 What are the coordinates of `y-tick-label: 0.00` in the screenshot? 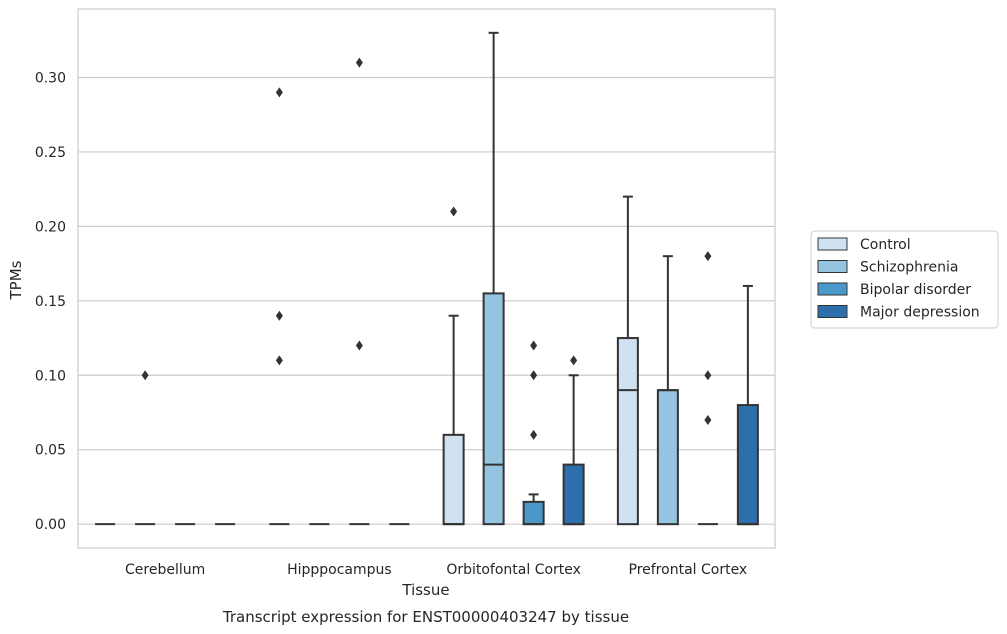 It's located at (50, 525).